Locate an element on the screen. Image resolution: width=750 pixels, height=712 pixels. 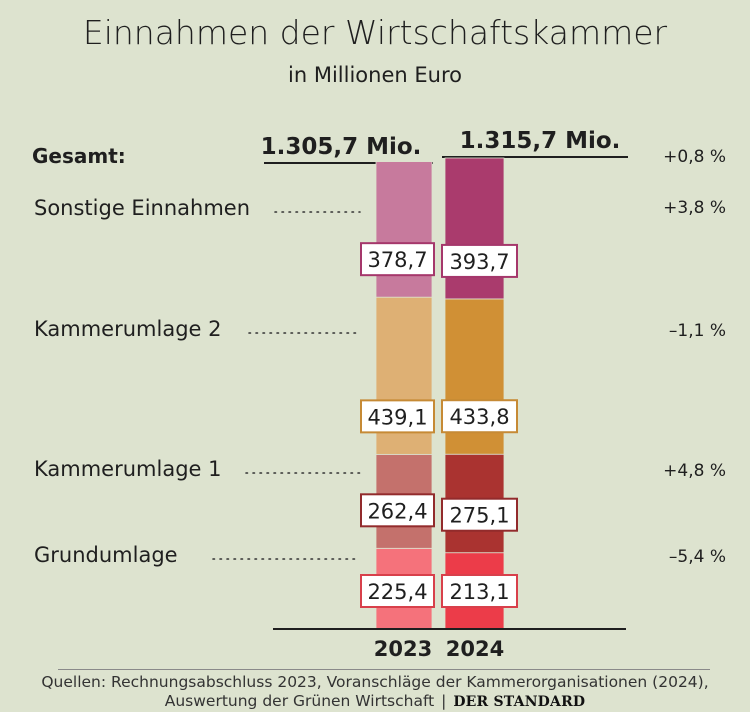
value-label-grundumlage-2024: 213,1 is located at coordinates (479, 592).